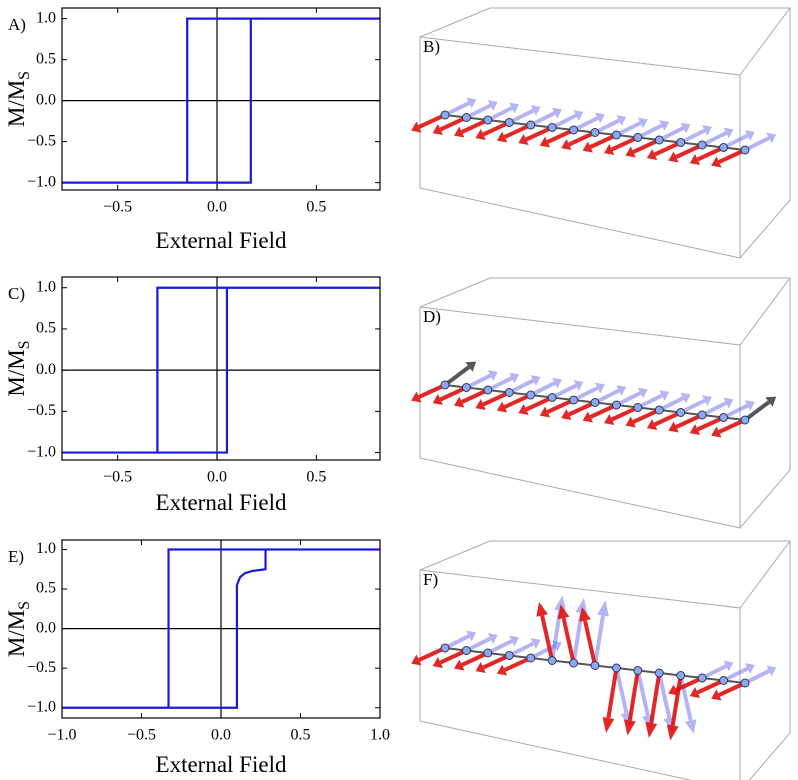 This screenshot has width=798, height=780. Describe the element at coordinates (16, 556) in the screenshot. I see `panel-label: E)` at that location.